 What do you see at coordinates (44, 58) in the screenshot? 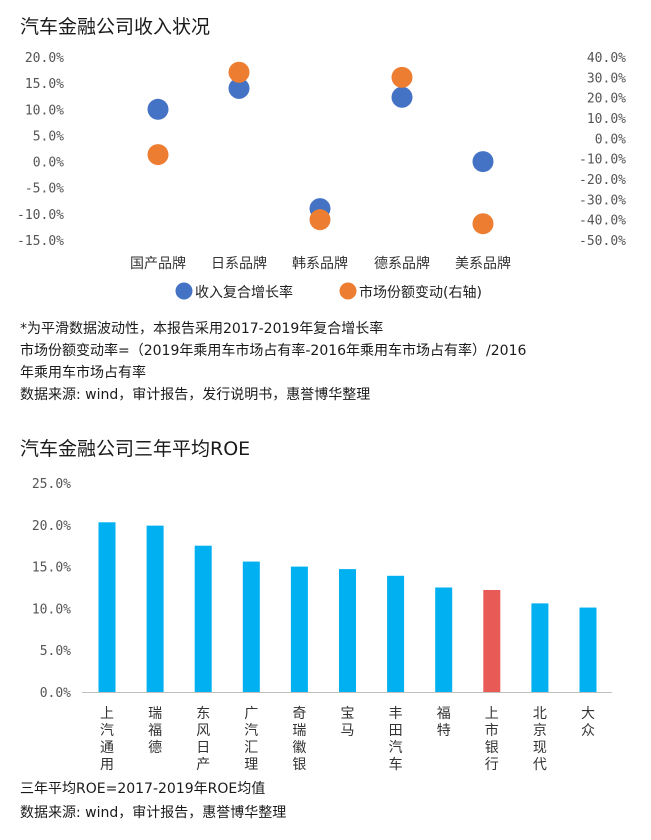
I see `left-axis-tick: 20.0%` at bounding box center [44, 58].